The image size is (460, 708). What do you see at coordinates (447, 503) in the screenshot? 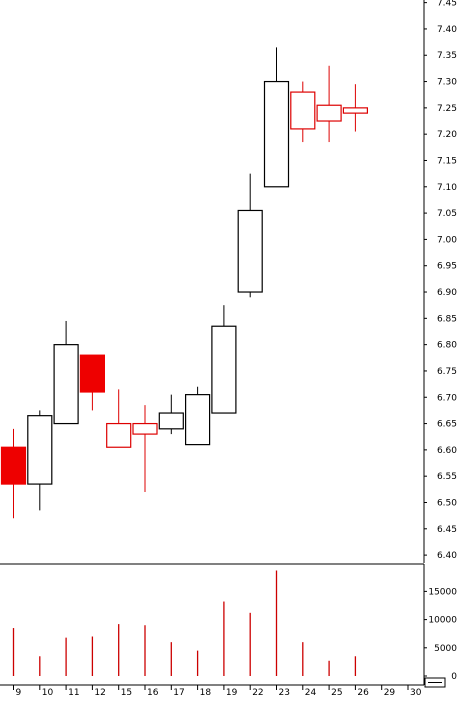
I see `price-tick-label: 6.50` at bounding box center [447, 503].